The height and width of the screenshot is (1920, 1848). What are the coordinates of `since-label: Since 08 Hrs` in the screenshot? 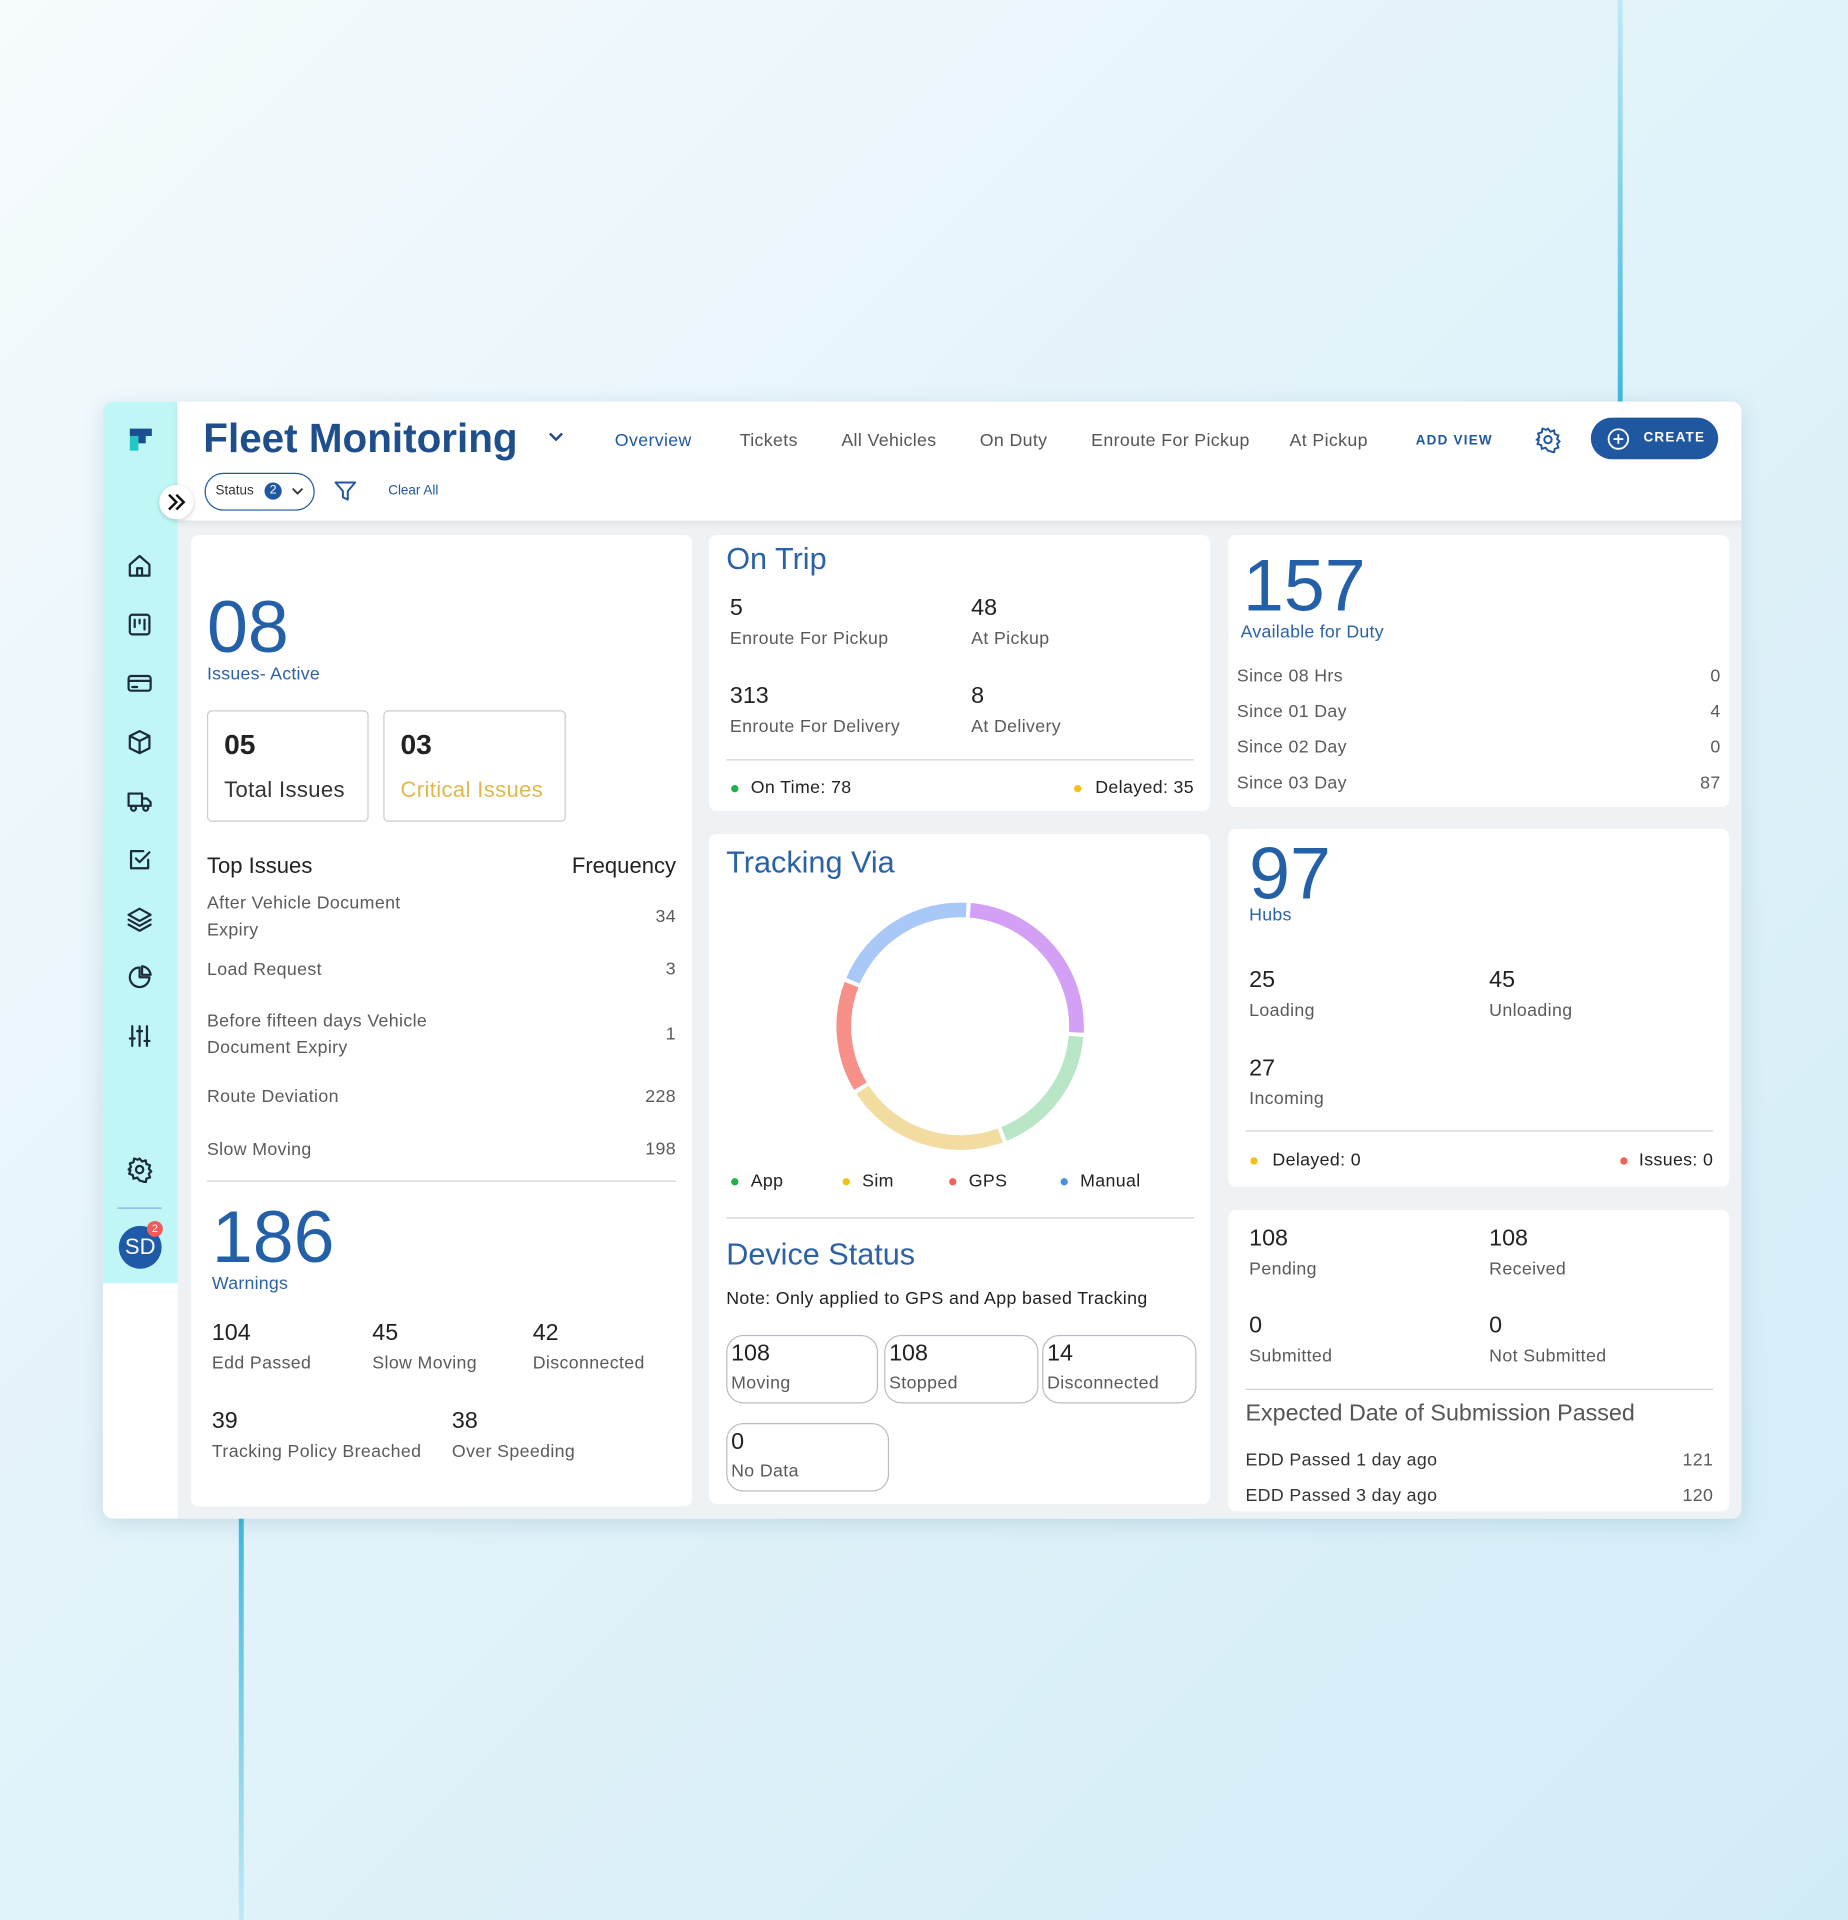 It's located at (1289, 677).